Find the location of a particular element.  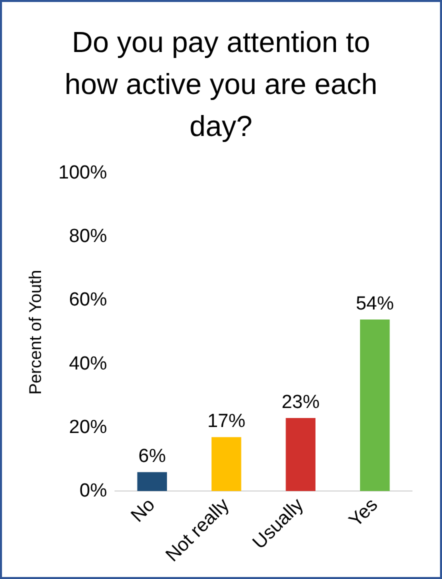

data-label: 54% is located at coordinates (375, 303).